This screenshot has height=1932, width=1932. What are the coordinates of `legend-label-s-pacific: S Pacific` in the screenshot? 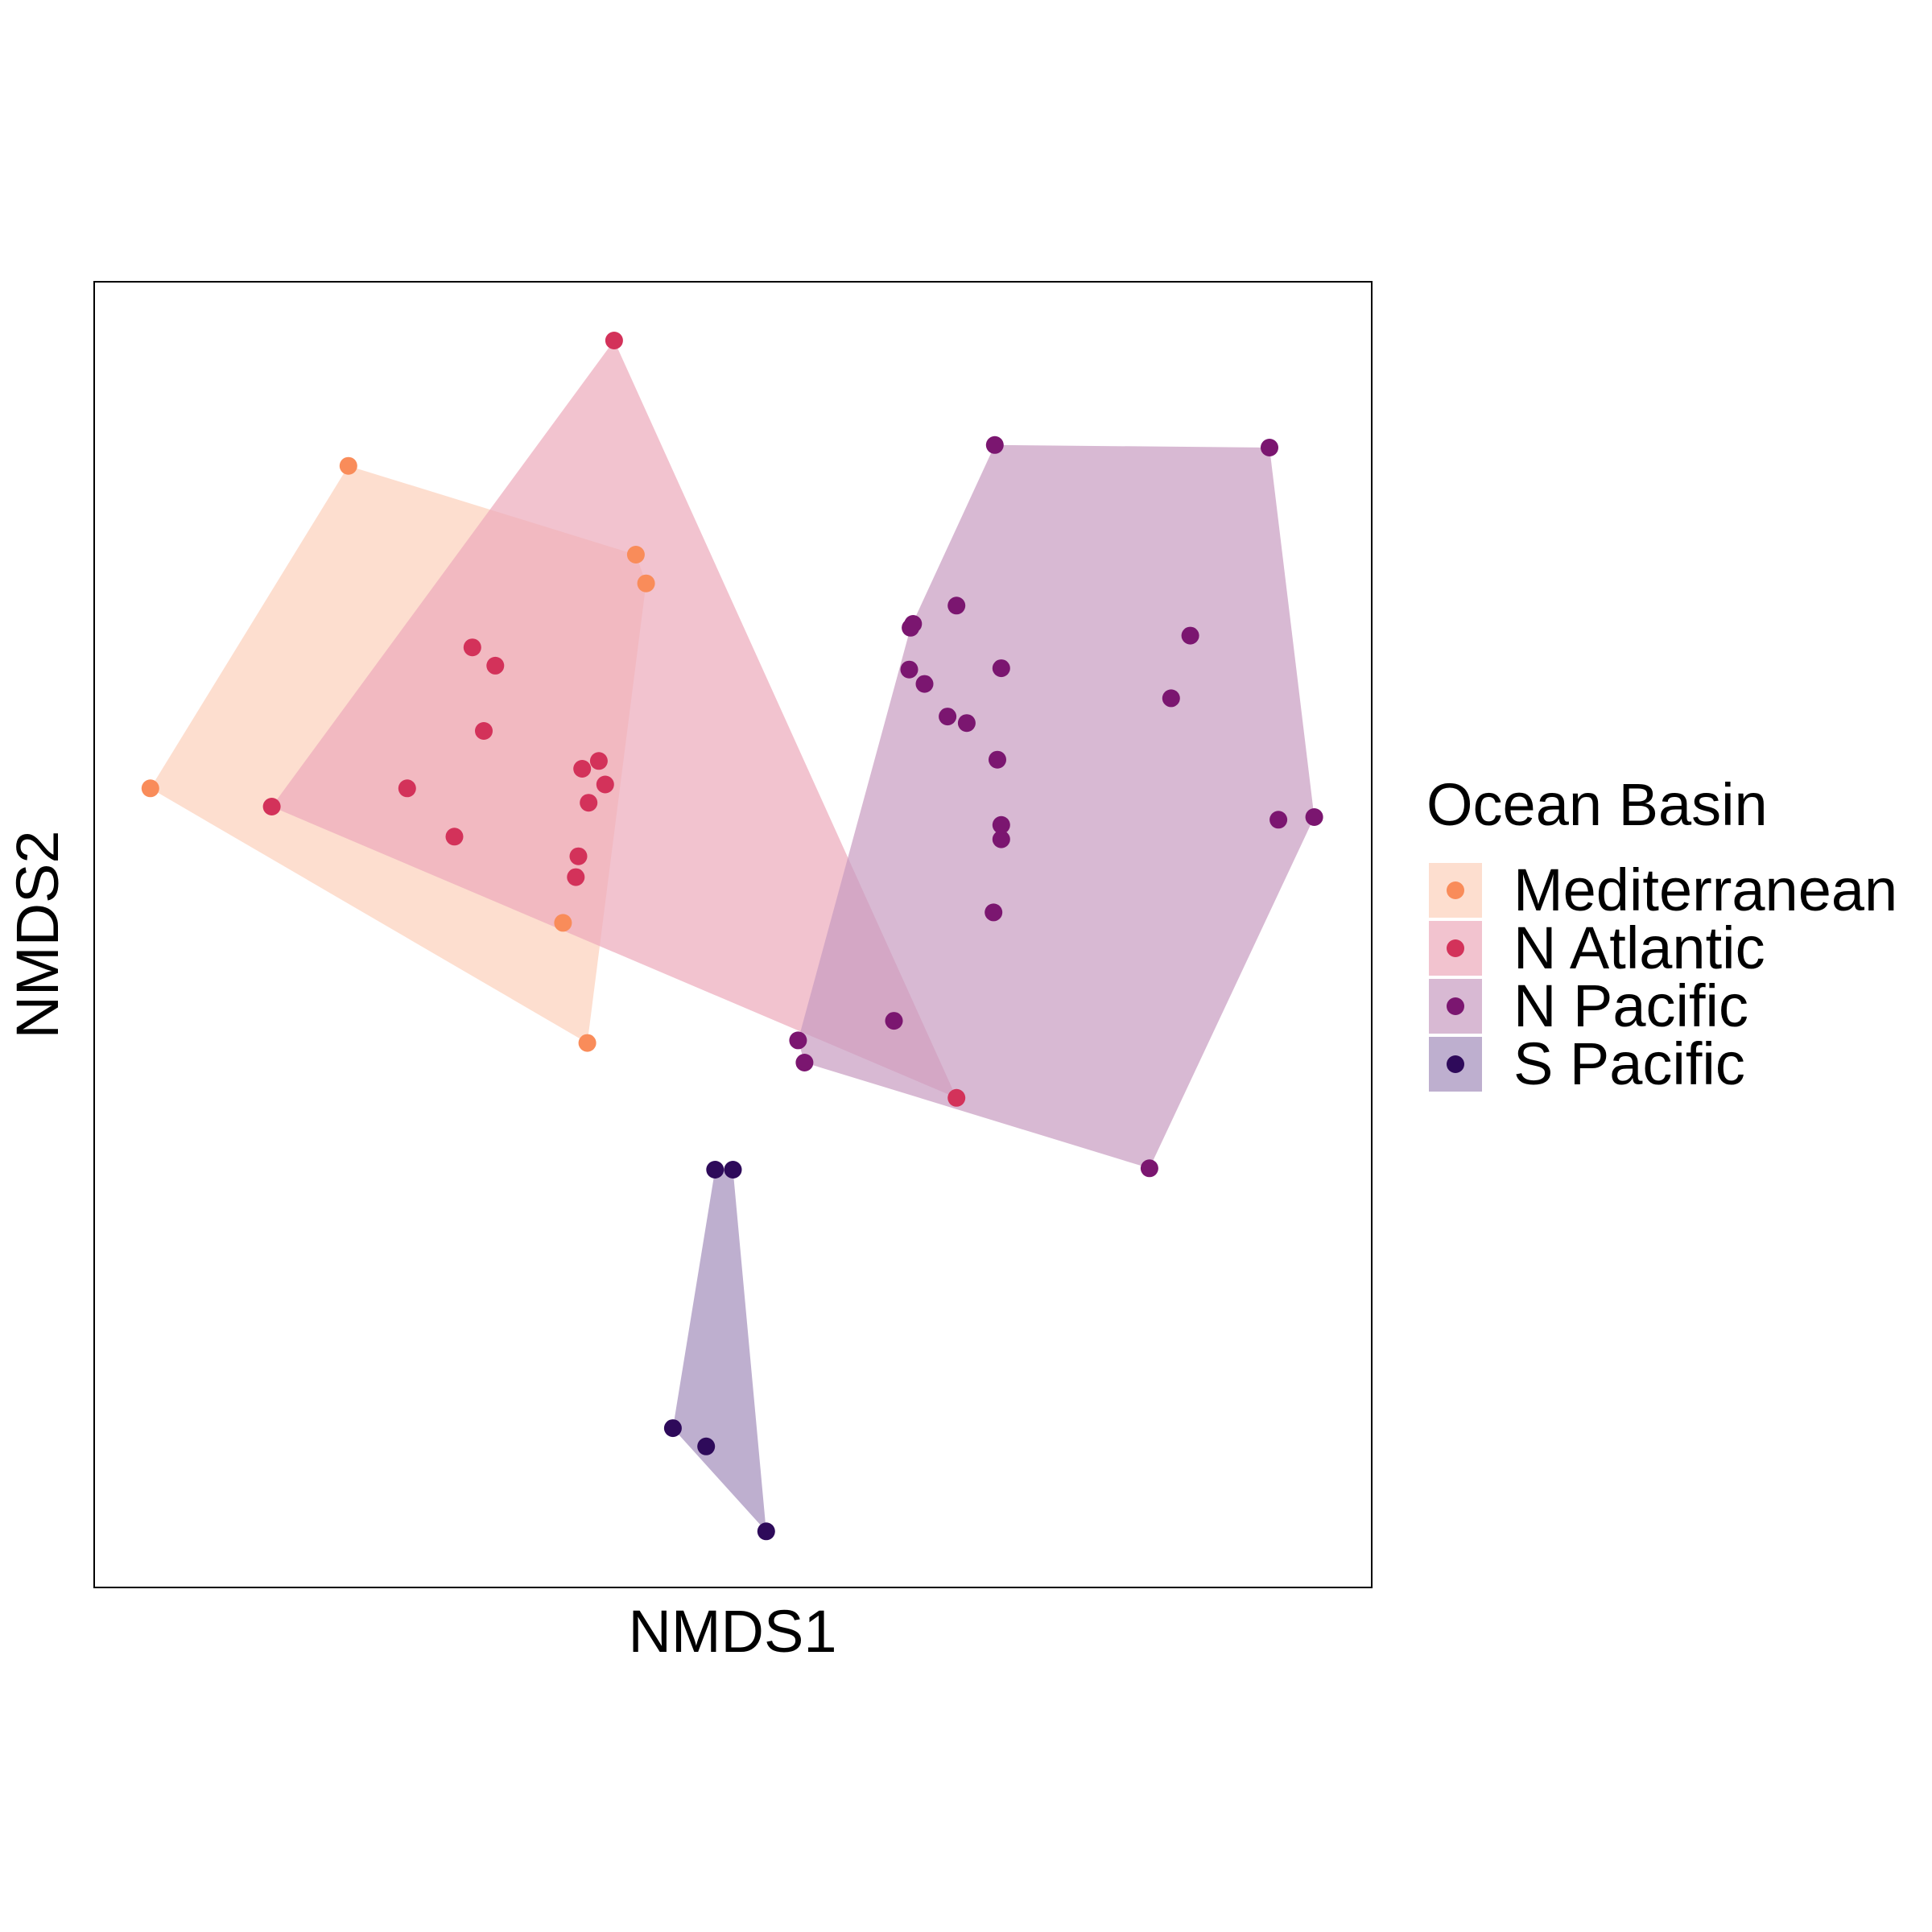 It's located at (1629, 1063).